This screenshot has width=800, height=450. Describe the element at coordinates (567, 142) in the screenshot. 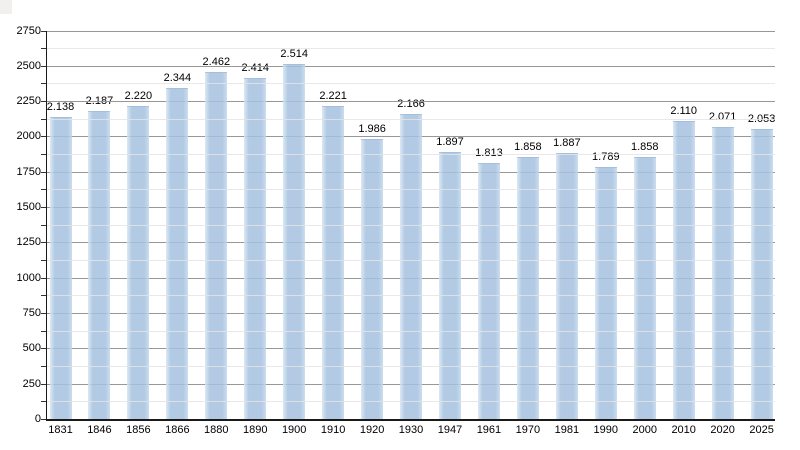

I see `bar-value-label: 1.887` at that location.